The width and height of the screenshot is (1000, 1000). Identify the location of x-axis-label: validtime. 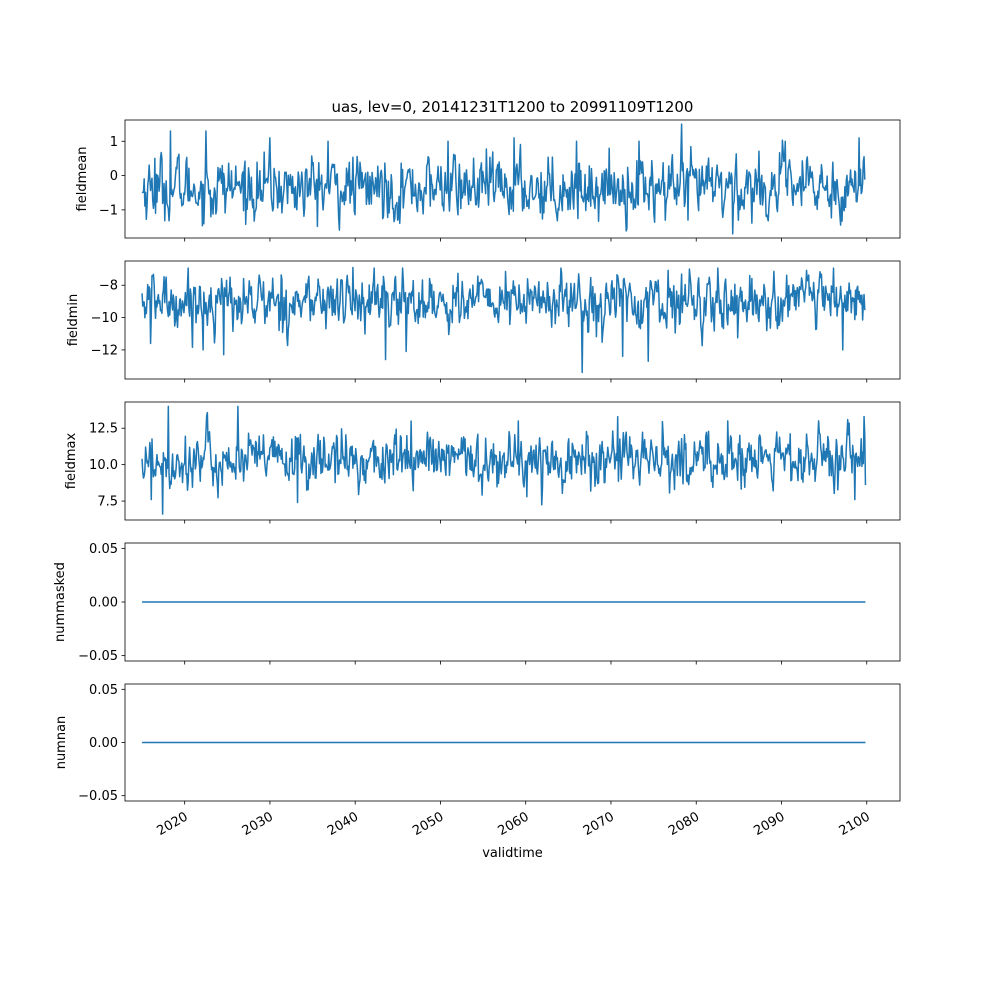
(512, 853).